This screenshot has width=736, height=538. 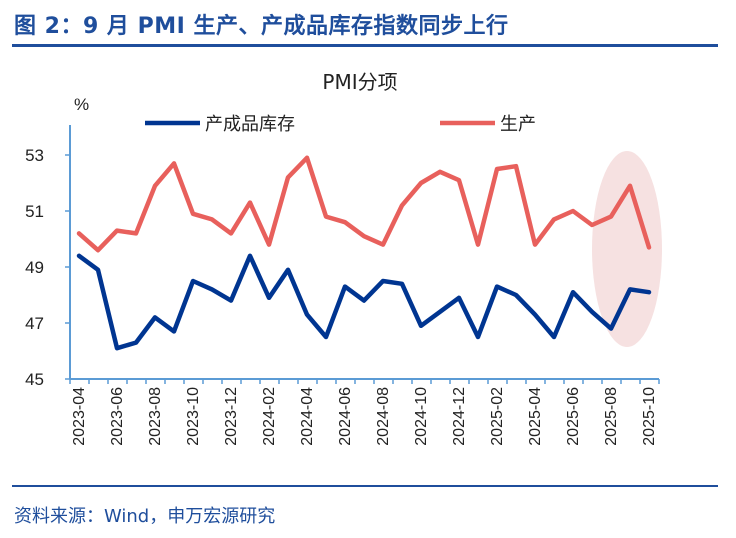 What do you see at coordinates (34, 379) in the screenshot?
I see `y-tick-label: 45` at bounding box center [34, 379].